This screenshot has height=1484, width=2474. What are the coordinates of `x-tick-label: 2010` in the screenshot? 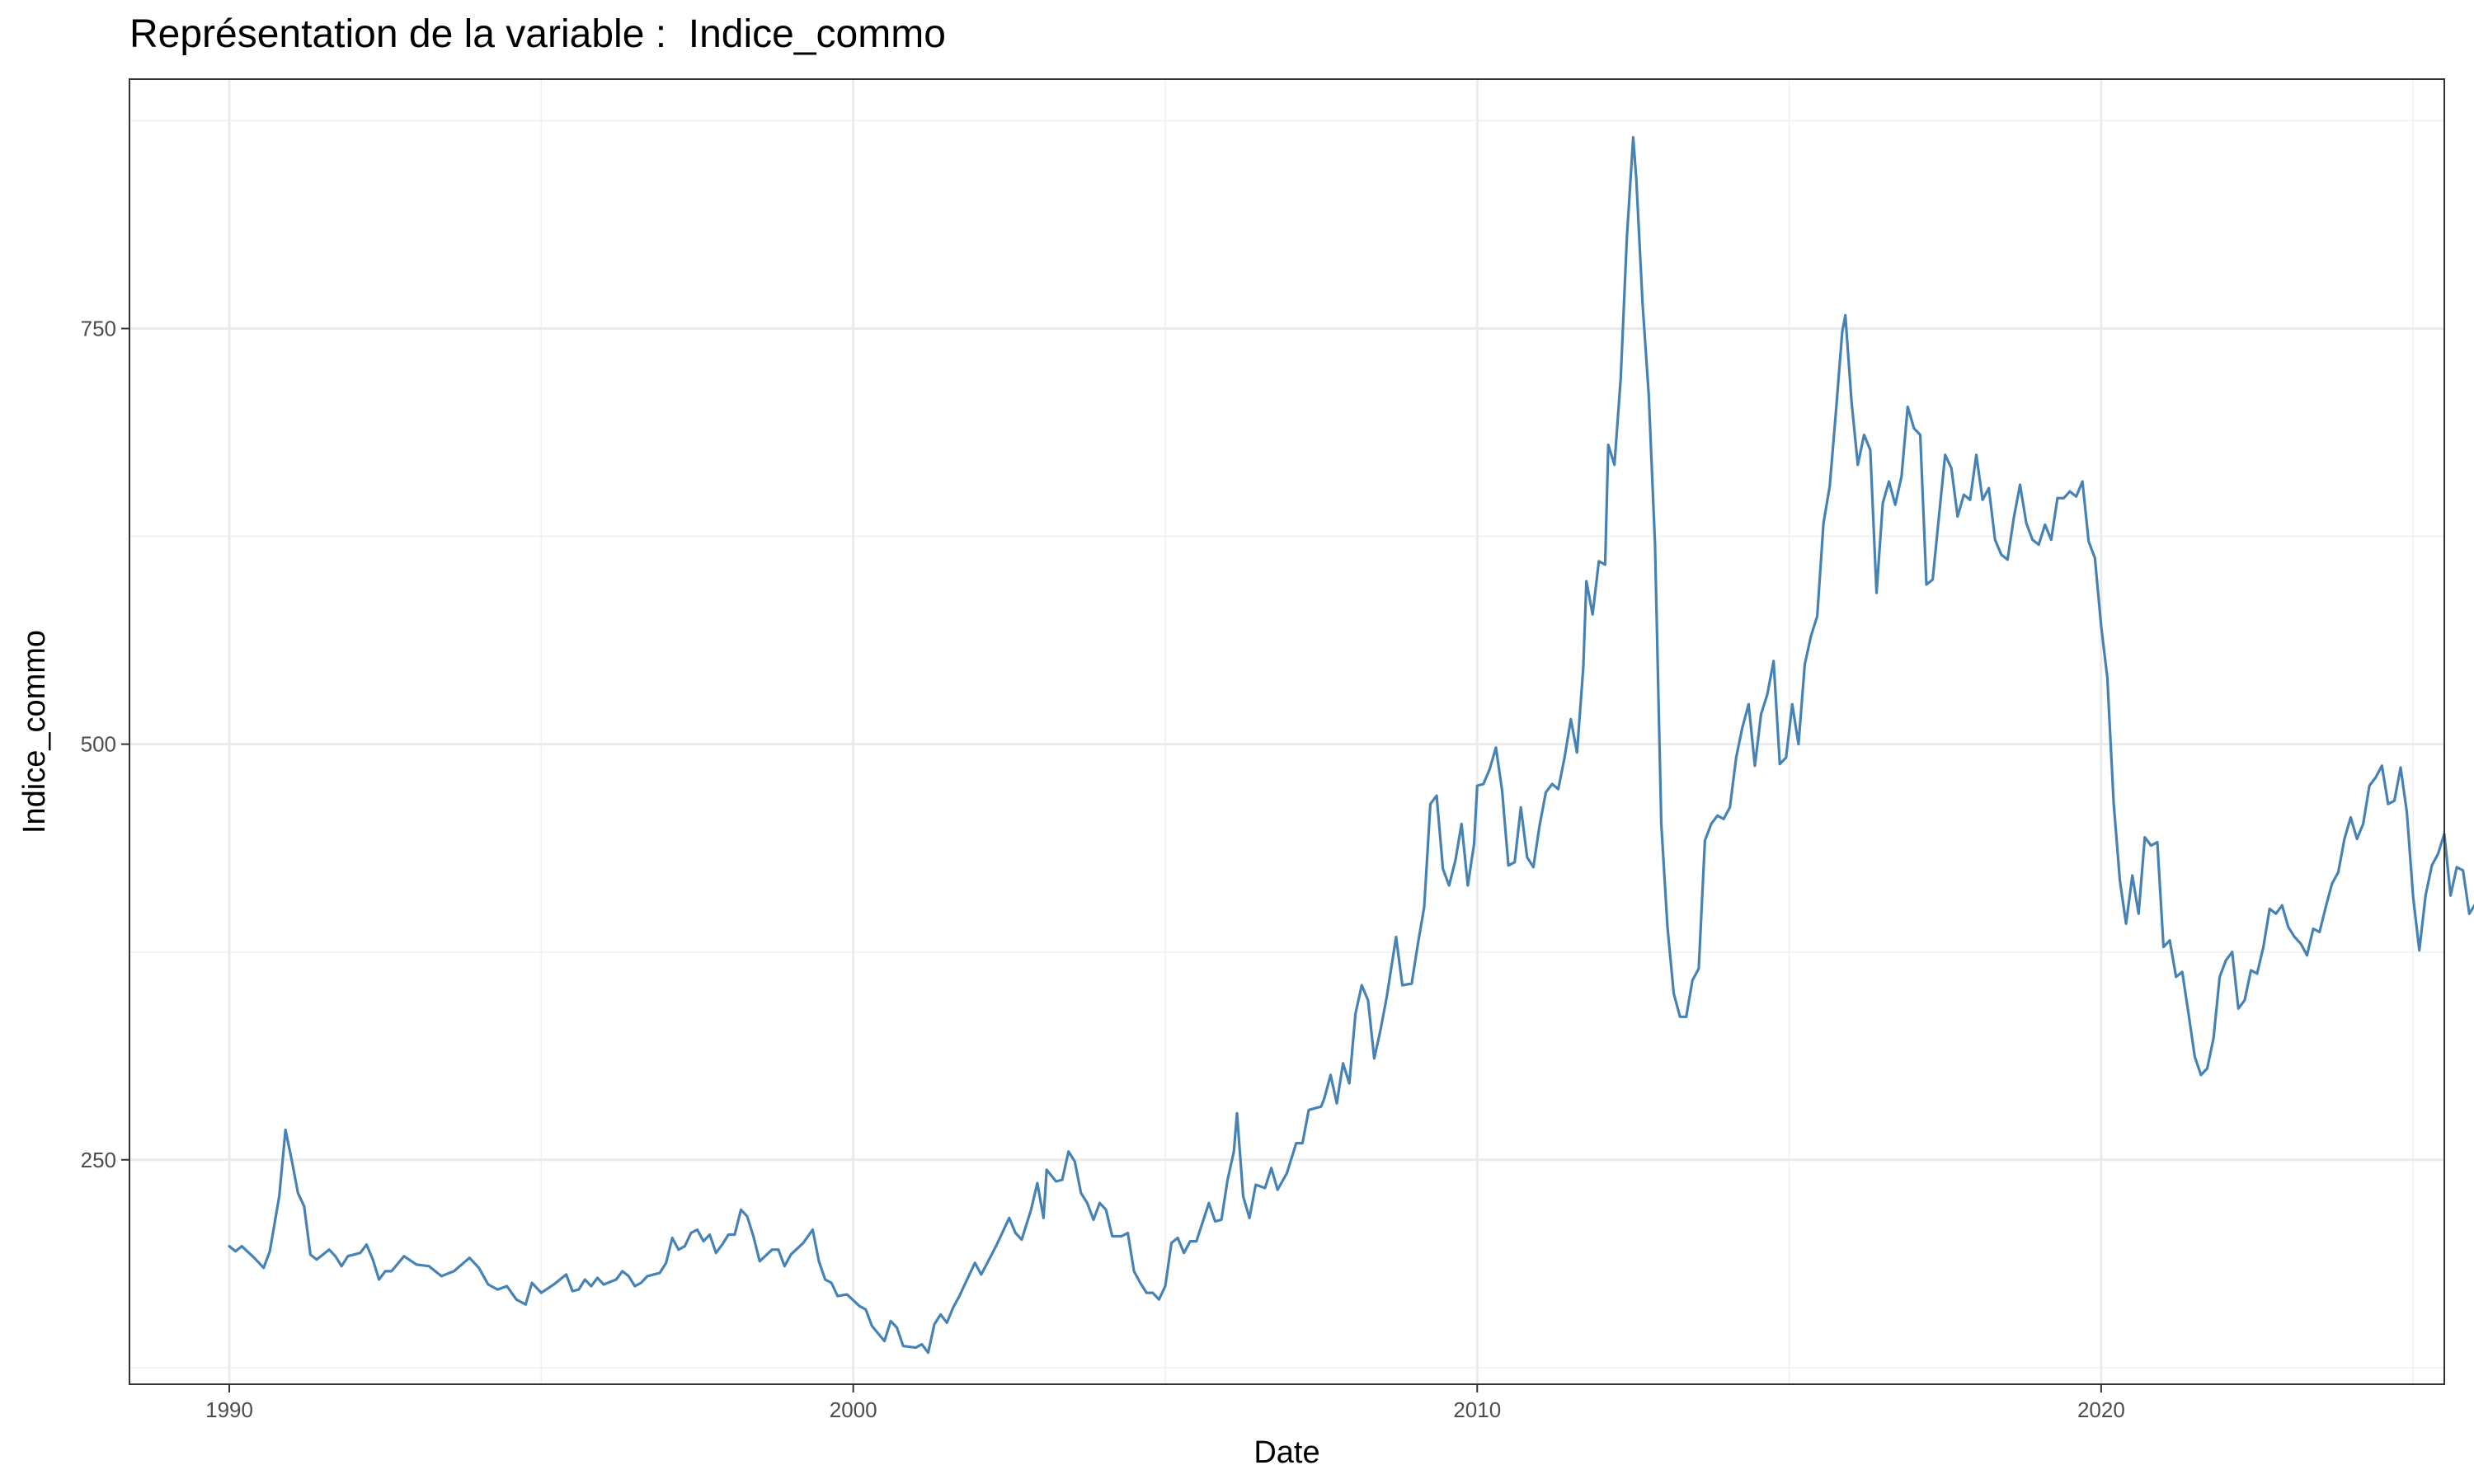 It's located at (1477, 1409).